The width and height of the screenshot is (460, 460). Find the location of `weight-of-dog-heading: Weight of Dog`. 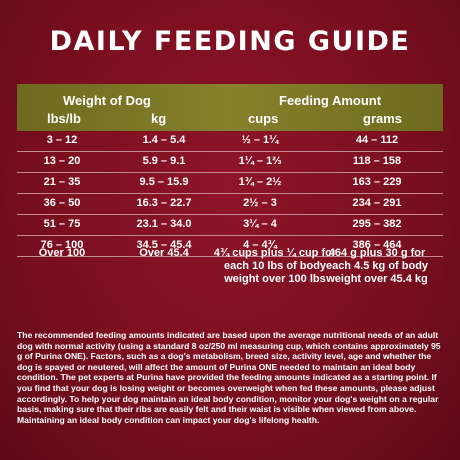

weight-of-dog-heading: Weight of Dog is located at coordinates (107, 100).